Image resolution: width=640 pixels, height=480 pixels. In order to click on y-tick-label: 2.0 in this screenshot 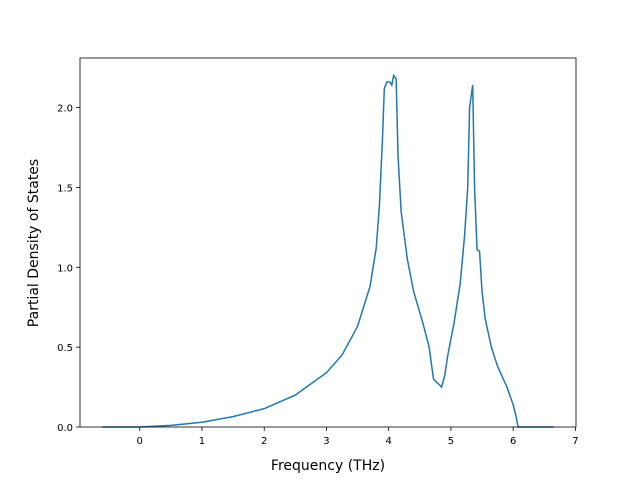, I will do `click(65, 109)`.